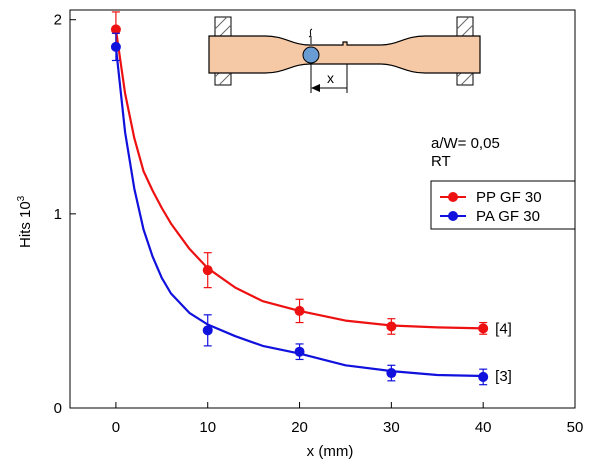  Describe the element at coordinates (391, 427) in the screenshot. I see `x-tick-label: 30` at that location.